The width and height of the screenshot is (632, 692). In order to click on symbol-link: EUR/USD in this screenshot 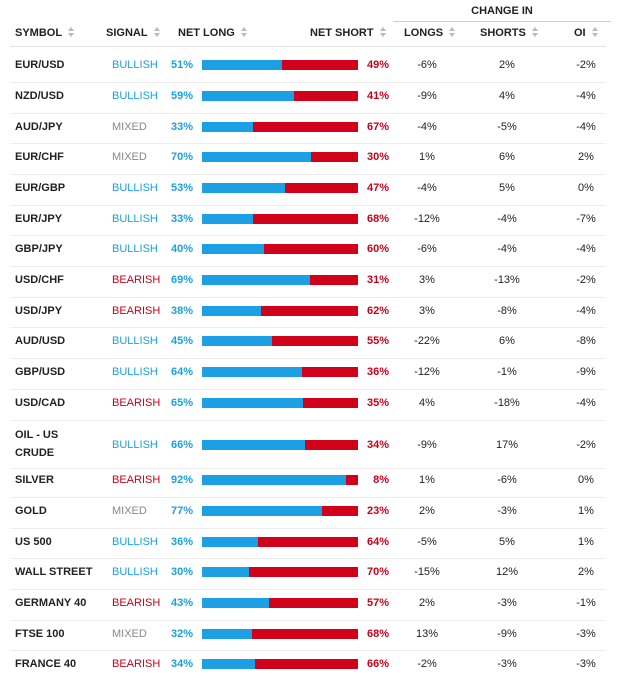, I will do `click(40, 65)`.